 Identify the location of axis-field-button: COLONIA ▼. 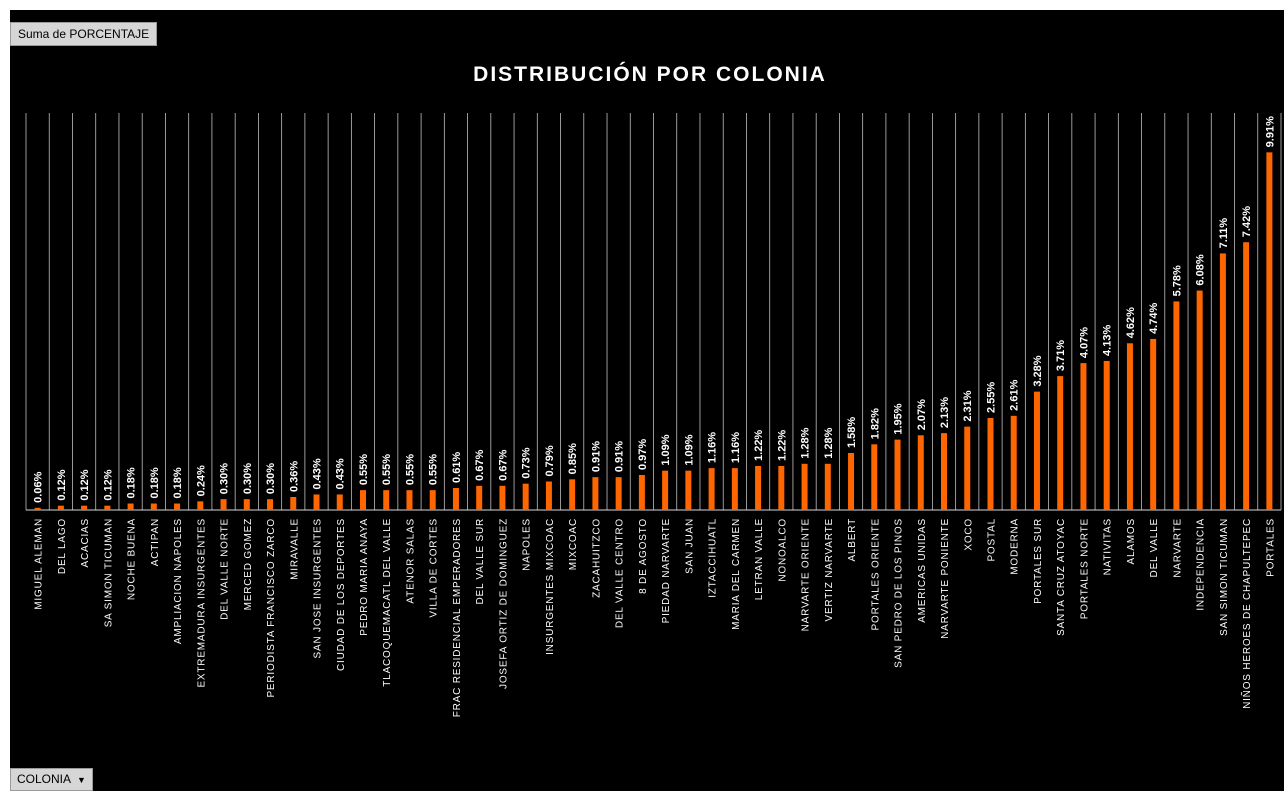
(51, 779).